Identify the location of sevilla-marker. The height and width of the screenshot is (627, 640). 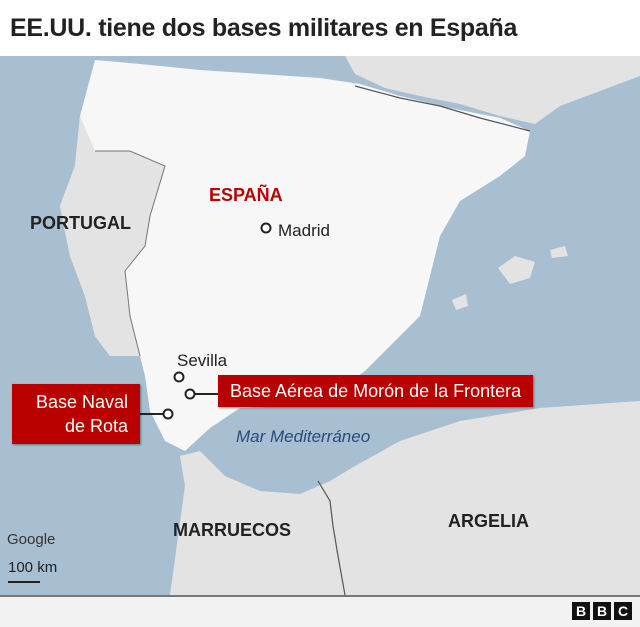
(179, 377).